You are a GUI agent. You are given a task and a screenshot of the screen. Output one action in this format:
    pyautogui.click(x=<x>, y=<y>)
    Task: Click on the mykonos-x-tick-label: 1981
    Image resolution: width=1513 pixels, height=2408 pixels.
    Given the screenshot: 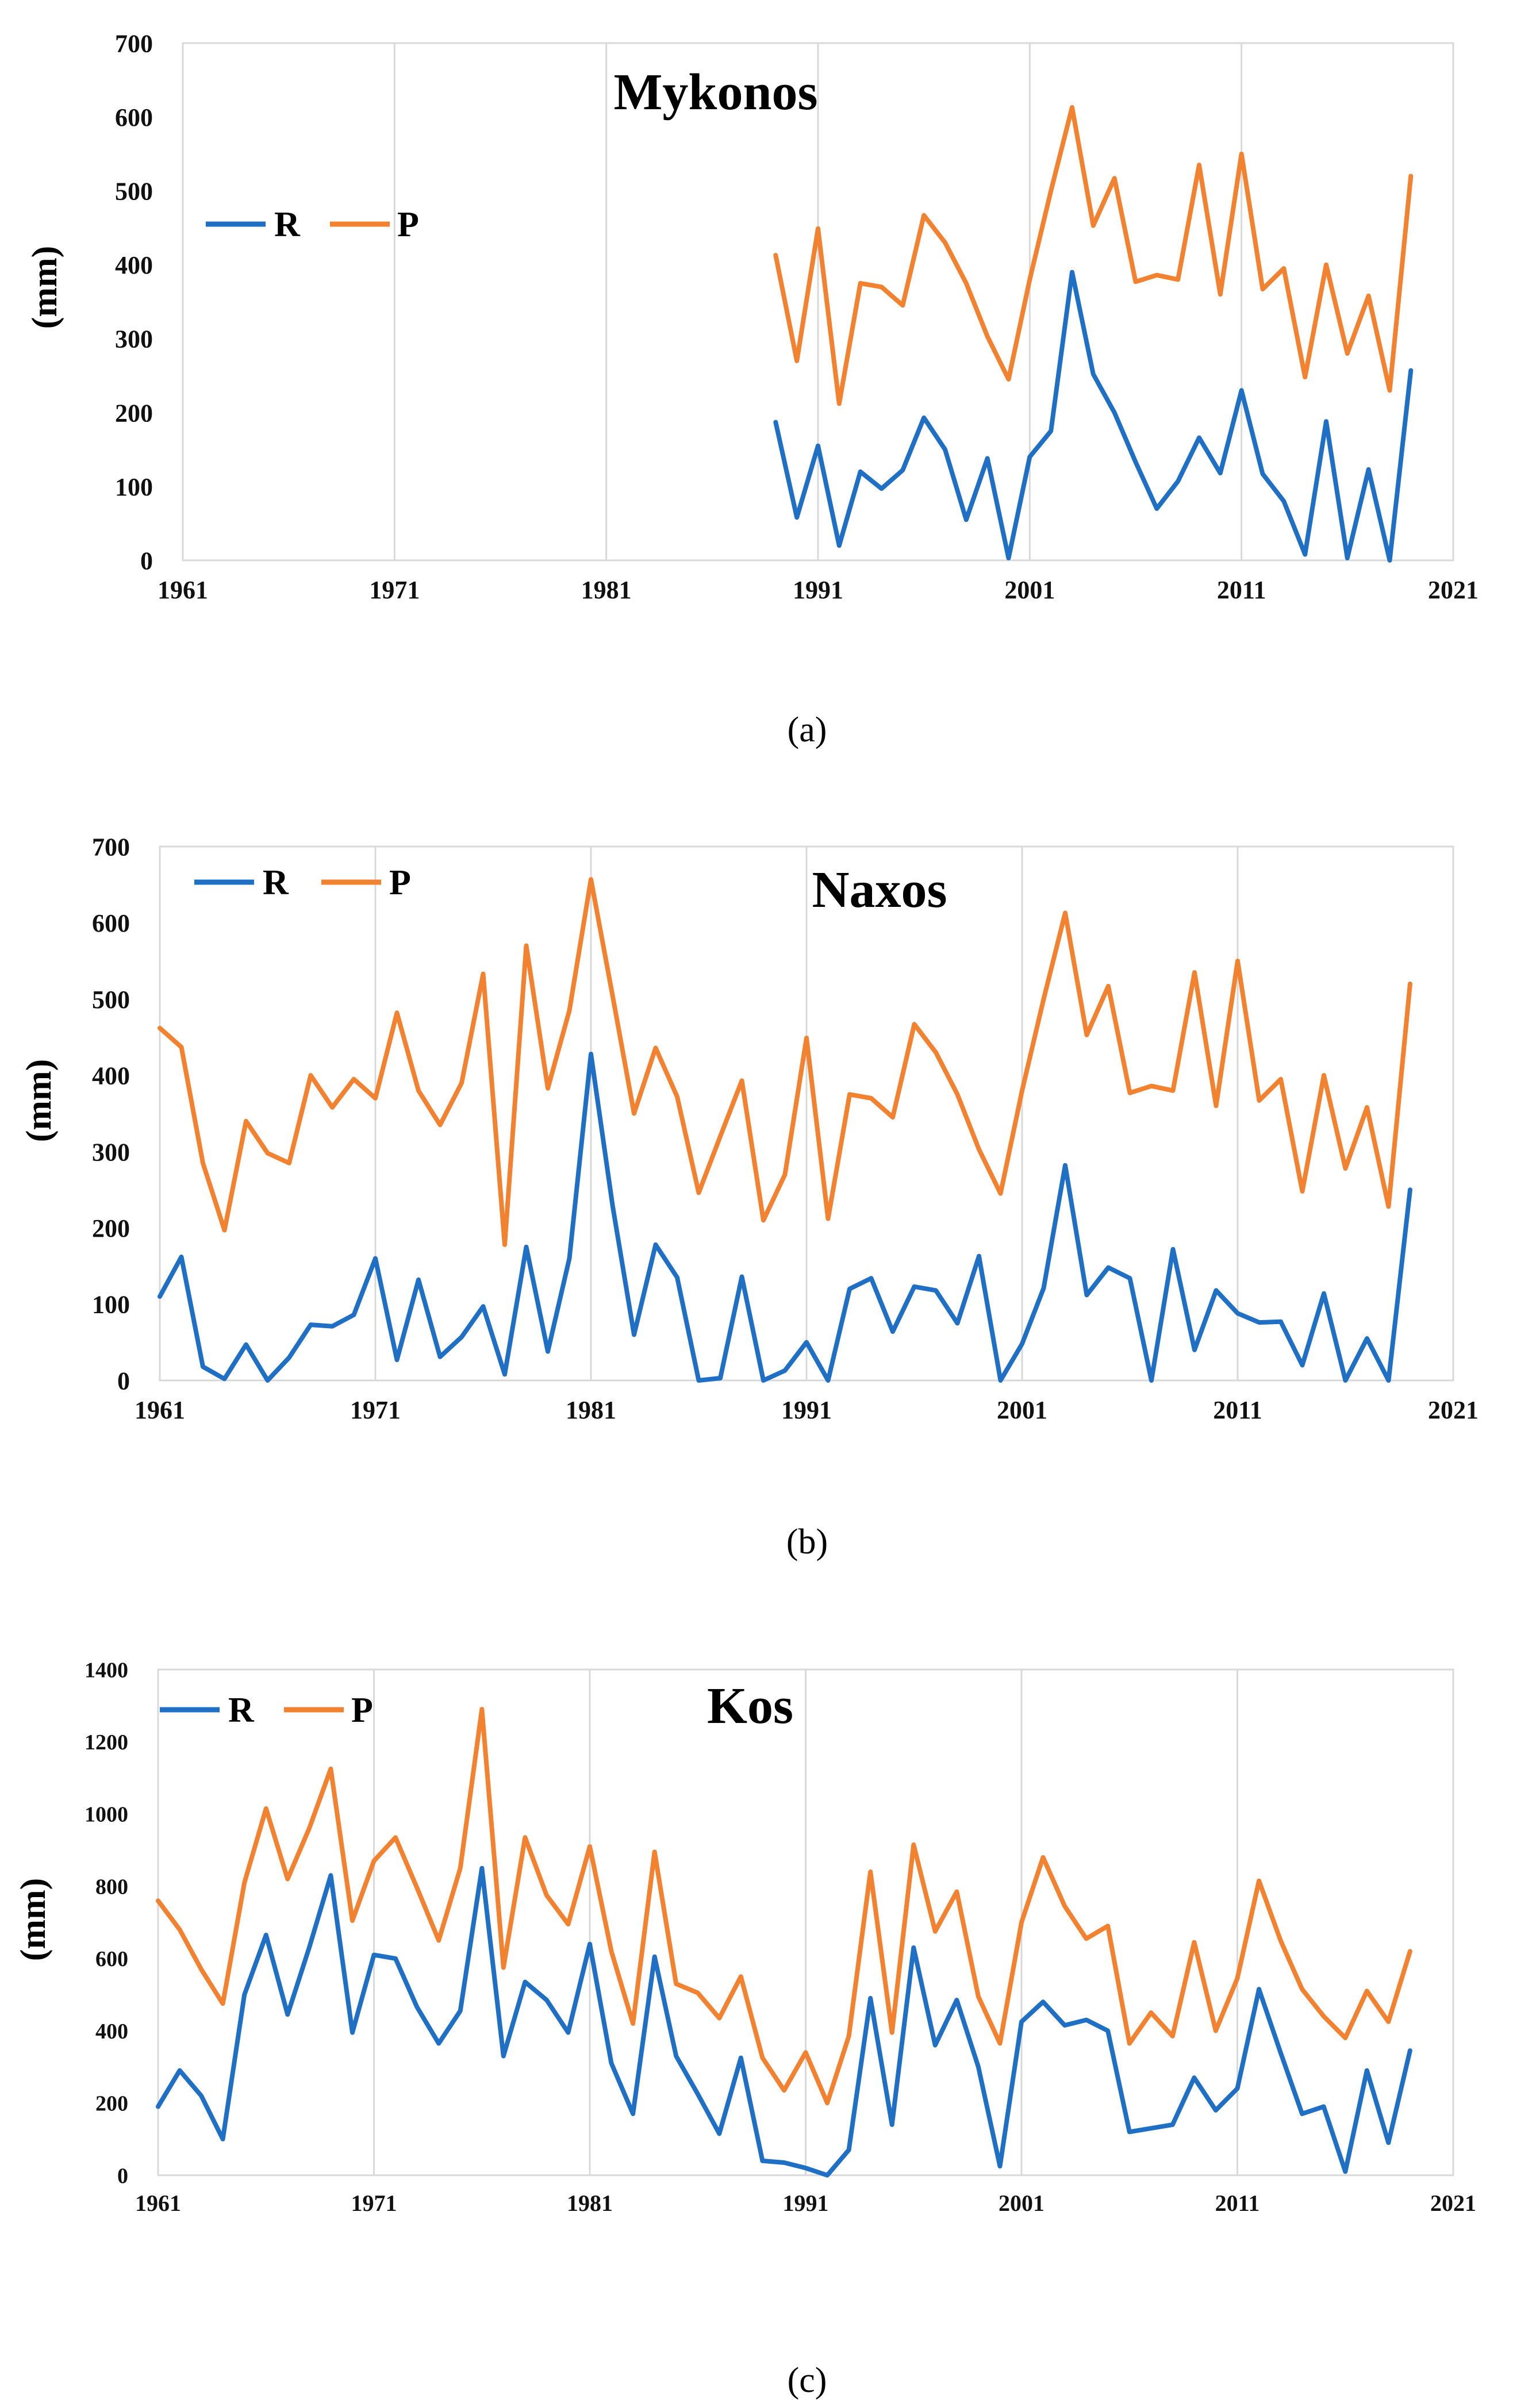 What is the action you would take?
    pyautogui.click(x=606, y=590)
    